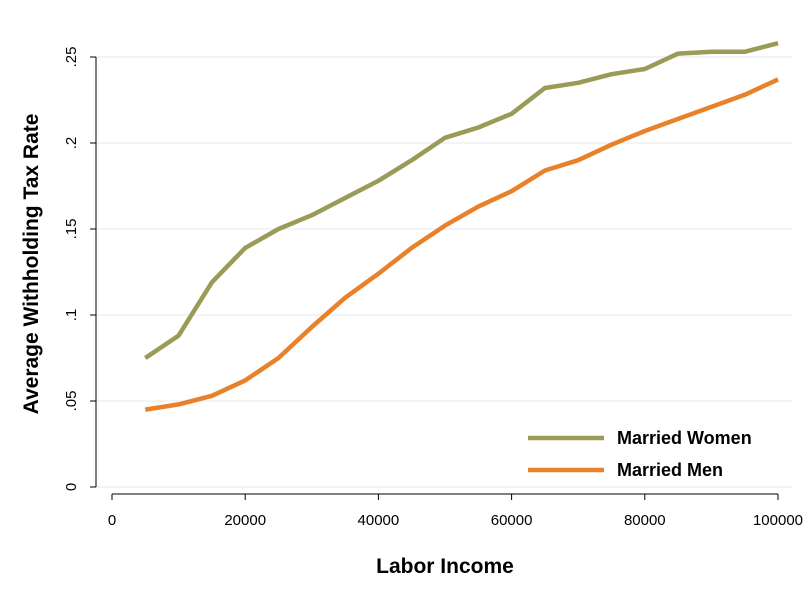 The width and height of the screenshot is (808, 607). I want to click on x-ticks: 0 20000 40000 60000 80000 100000, so click(455, 511).